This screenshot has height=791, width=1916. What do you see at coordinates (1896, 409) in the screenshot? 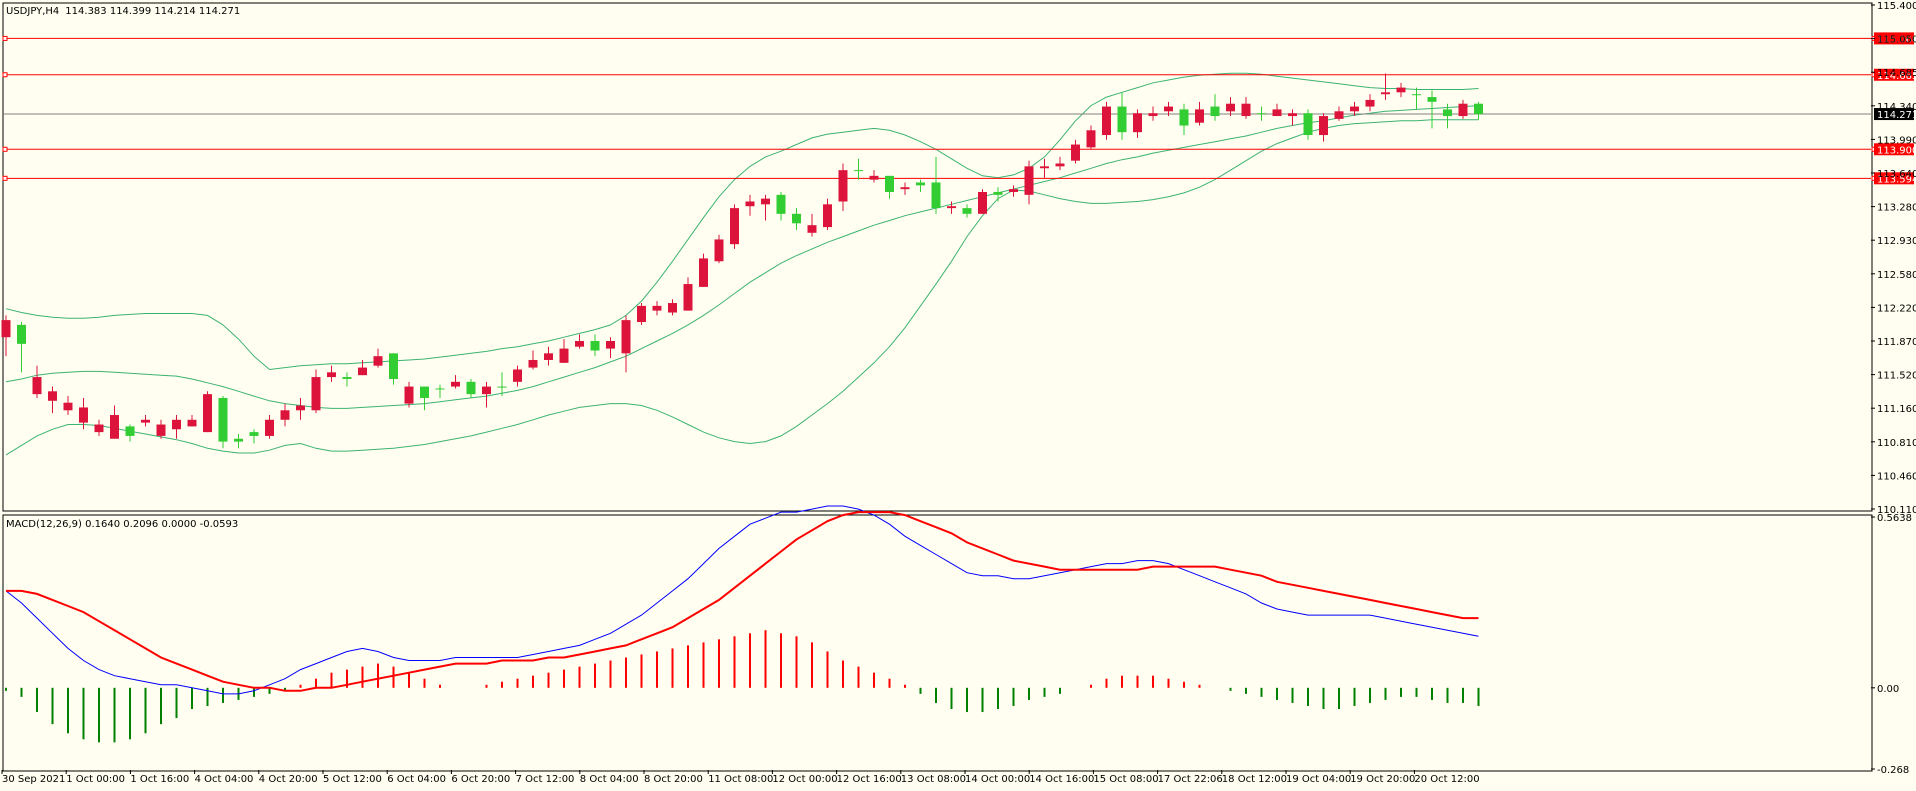
I see `price-axis-label: 111.160` at bounding box center [1896, 409].